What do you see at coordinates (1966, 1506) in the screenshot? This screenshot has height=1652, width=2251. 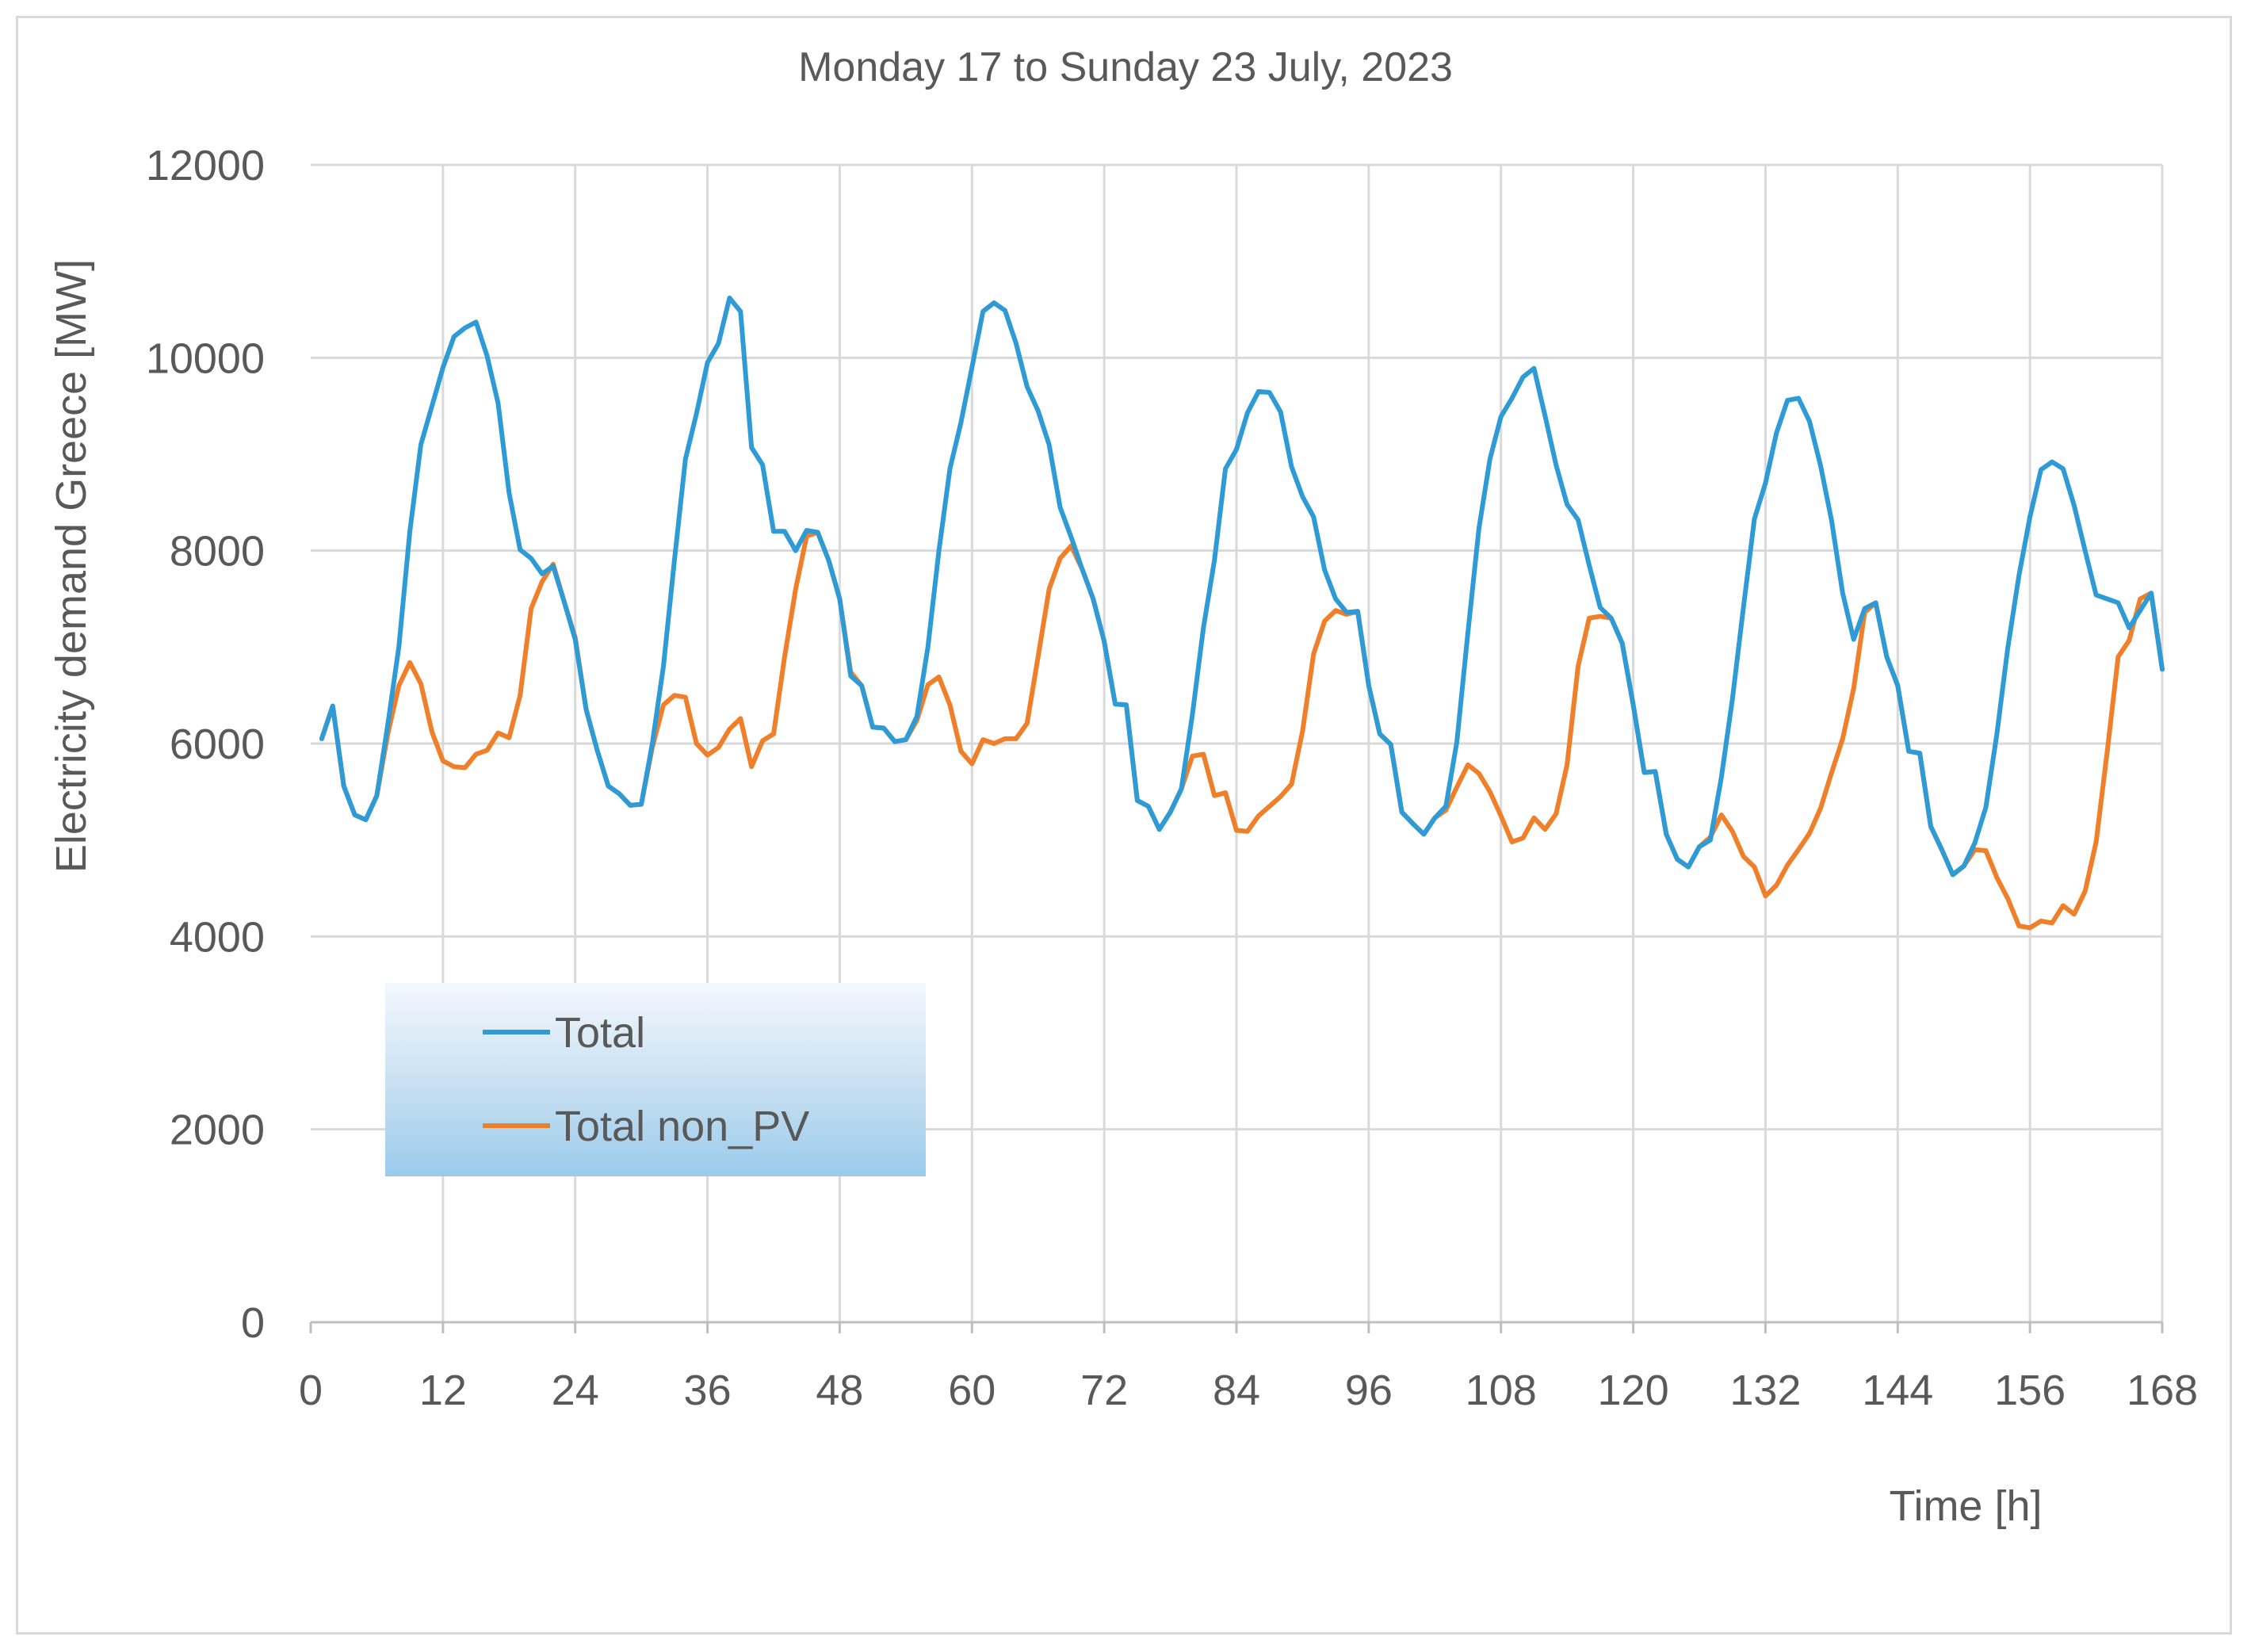 I see `x-axis-label: Time [h]` at bounding box center [1966, 1506].